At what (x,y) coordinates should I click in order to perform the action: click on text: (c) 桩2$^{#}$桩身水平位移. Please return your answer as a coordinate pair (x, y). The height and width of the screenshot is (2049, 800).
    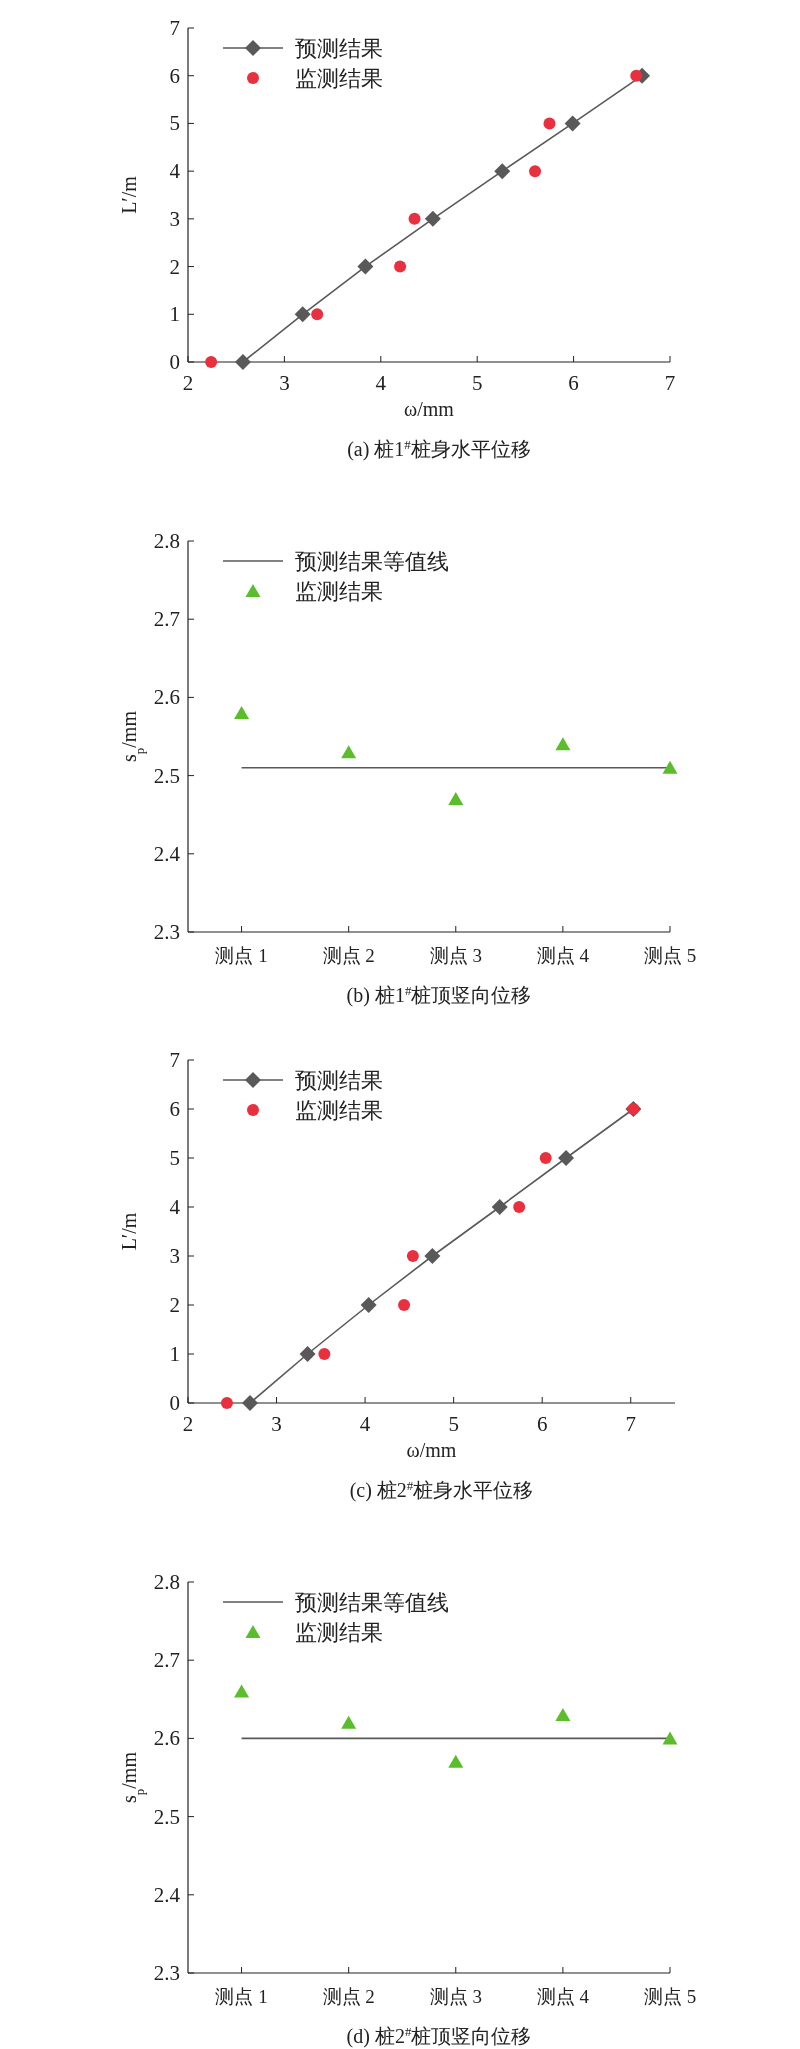
    Looking at the image, I should click on (441, 1489).